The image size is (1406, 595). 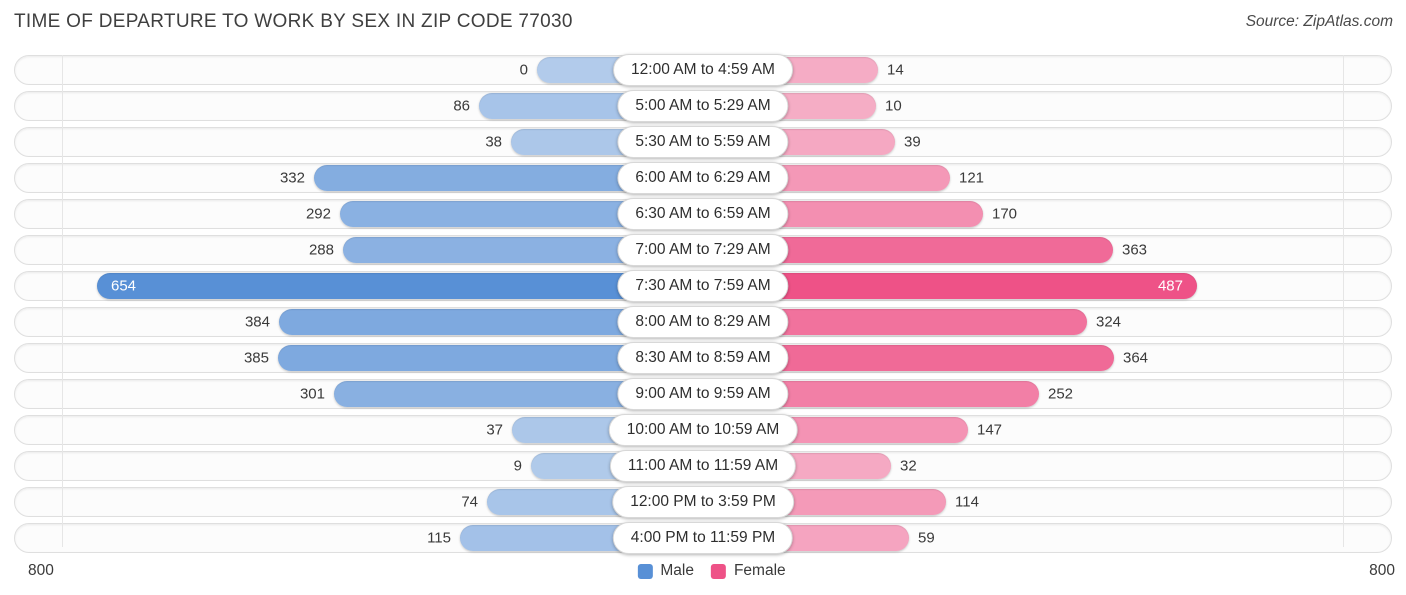 I want to click on legend-male-label: Male, so click(x=677, y=570).